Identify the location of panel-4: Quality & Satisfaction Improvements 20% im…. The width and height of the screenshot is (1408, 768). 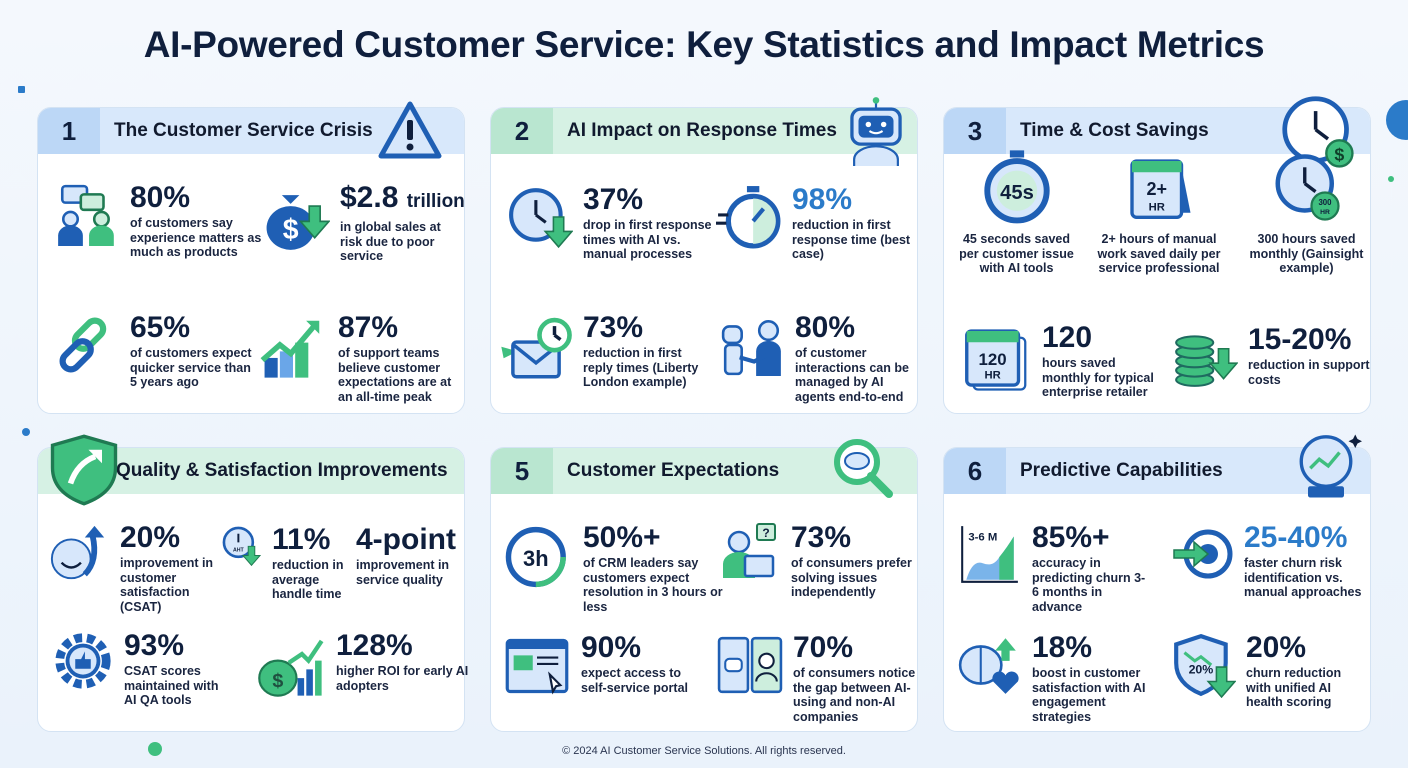
(252, 583).